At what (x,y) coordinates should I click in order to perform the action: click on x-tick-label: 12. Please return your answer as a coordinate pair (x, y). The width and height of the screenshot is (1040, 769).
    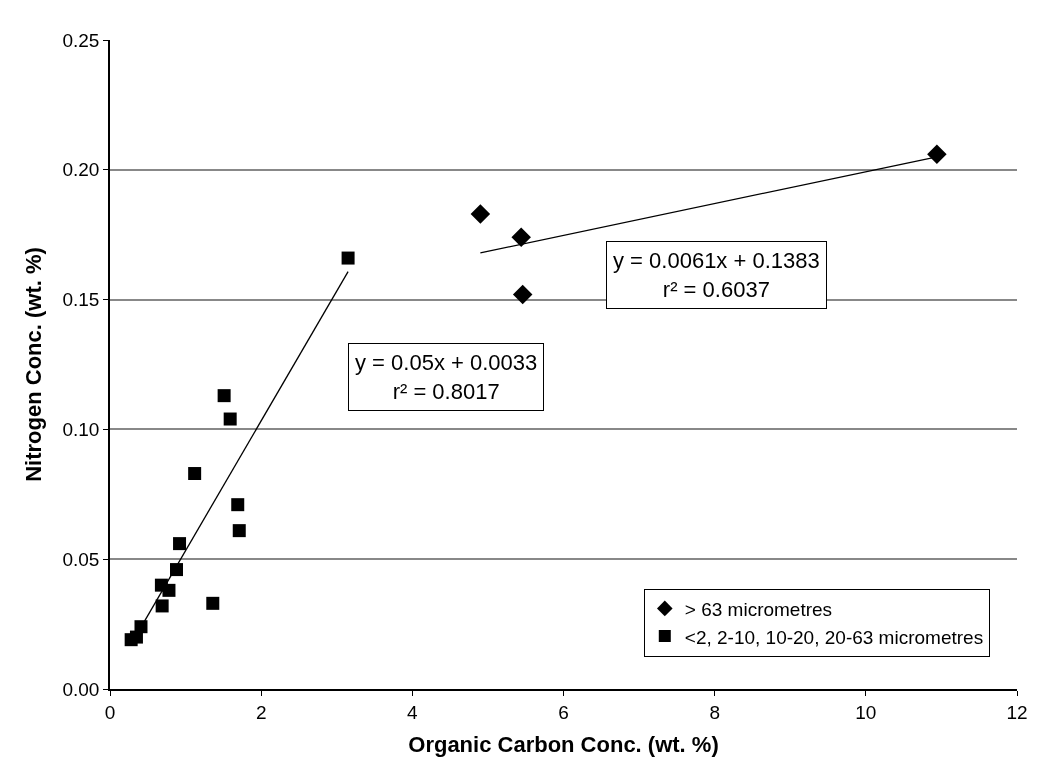
    Looking at the image, I should click on (1017, 712).